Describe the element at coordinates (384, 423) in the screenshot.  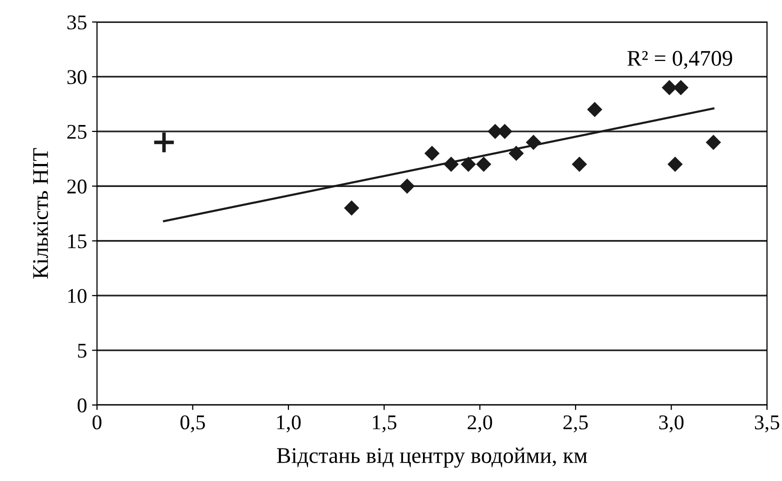
I see `x-tick-label: 1,5` at that location.